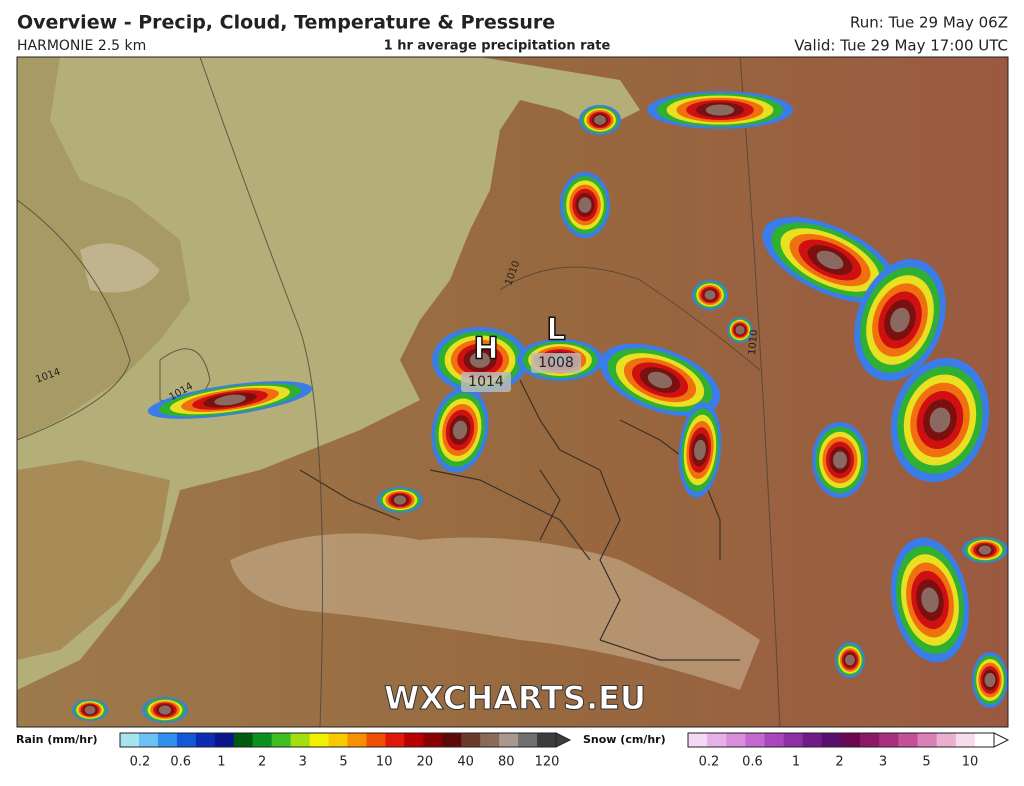  Describe the element at coordinates (93, 560) in the screenshot. I see `france-west` at that location.